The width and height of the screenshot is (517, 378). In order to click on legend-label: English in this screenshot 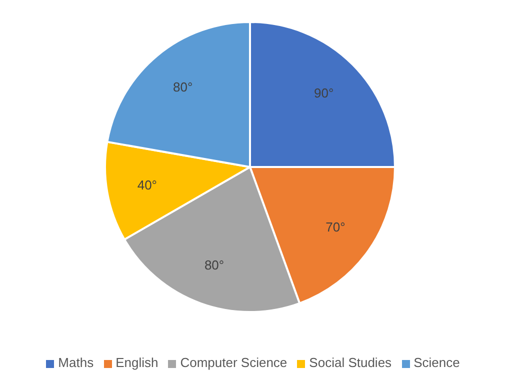, I will do `click(137, 362)`.